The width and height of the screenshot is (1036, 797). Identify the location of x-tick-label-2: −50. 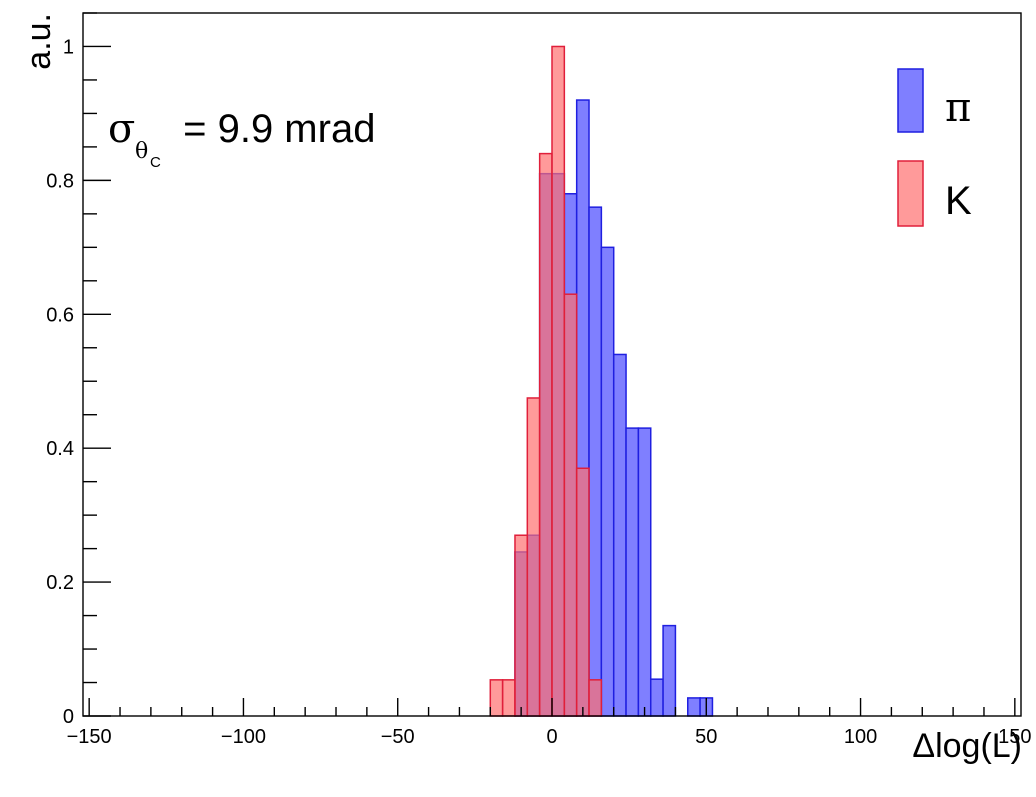
(398, 737).